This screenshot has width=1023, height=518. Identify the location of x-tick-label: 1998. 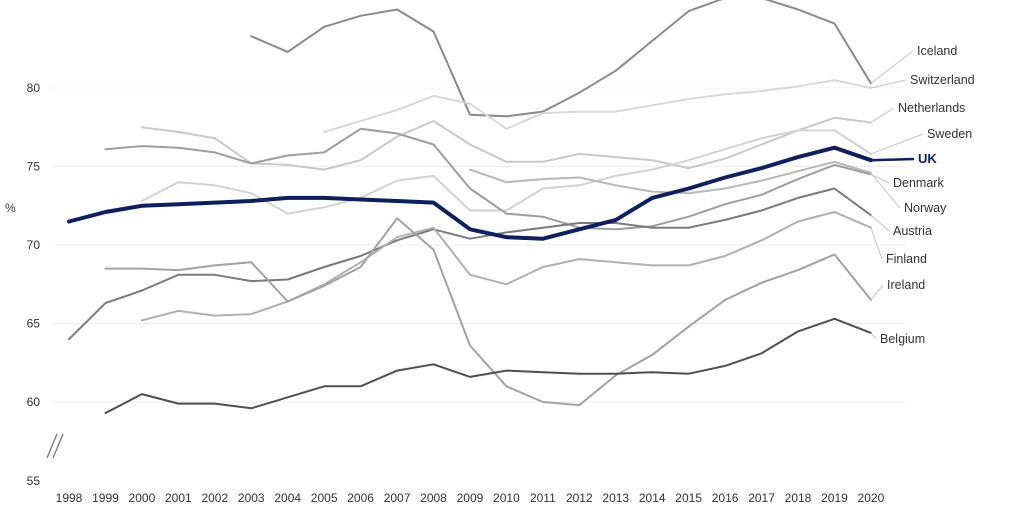
(69, 498).